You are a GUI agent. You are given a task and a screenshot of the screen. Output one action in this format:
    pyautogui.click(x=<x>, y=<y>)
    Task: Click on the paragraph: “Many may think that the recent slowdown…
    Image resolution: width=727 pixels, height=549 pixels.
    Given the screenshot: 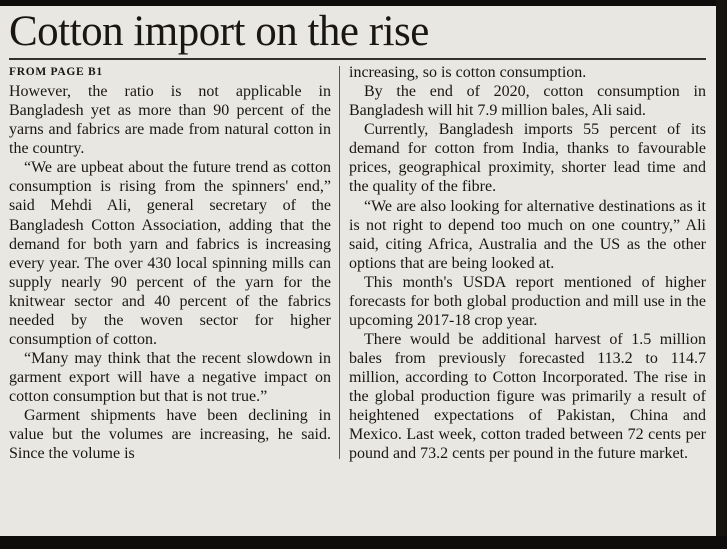 What is the action you would take?
    pyautogui.click(x=170, y=377)
    